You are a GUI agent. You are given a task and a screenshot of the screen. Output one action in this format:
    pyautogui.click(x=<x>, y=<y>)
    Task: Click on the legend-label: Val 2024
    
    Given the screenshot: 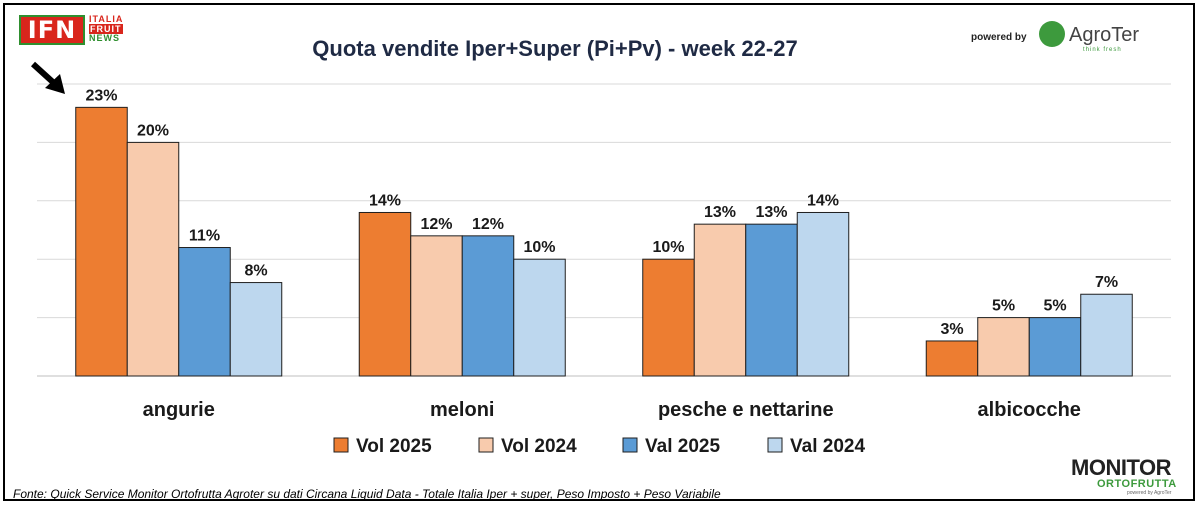 What is the action you would take?
    pyautogui.click(x=827, y=446)
    